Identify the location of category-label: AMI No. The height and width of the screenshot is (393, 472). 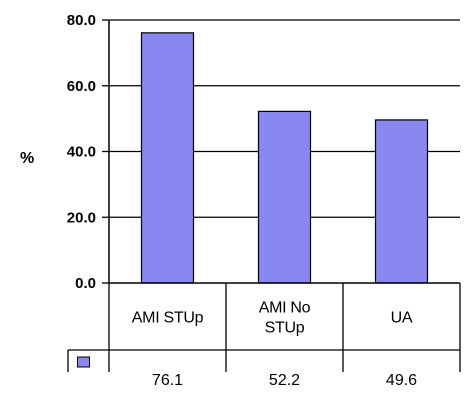
(285, 308).